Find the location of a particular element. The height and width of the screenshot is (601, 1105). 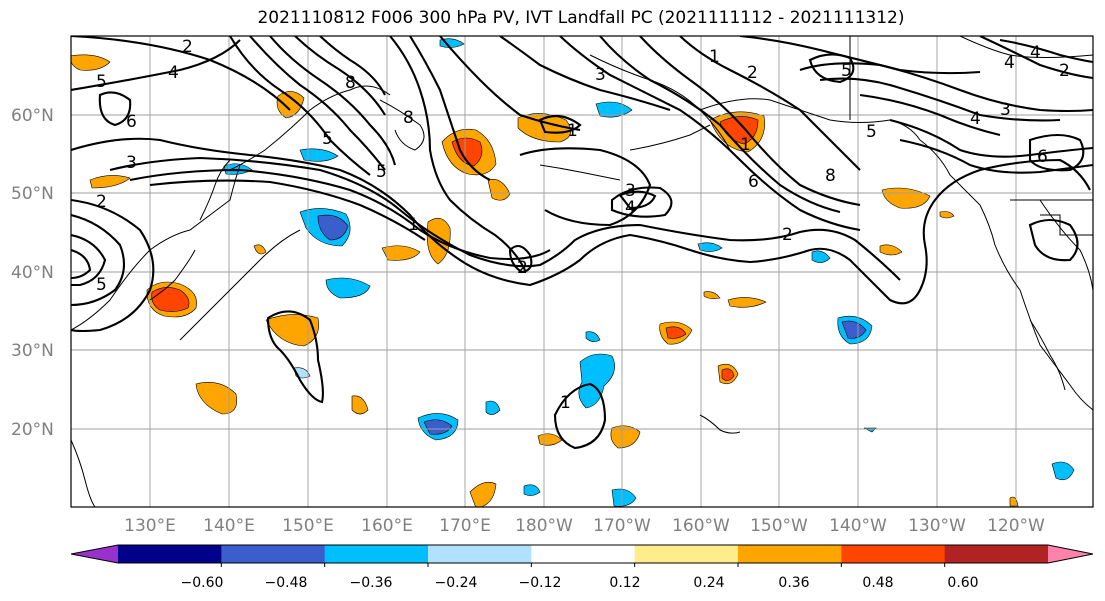

colorbar-tick-label: −0.36 is located at coordinates (371, 583).